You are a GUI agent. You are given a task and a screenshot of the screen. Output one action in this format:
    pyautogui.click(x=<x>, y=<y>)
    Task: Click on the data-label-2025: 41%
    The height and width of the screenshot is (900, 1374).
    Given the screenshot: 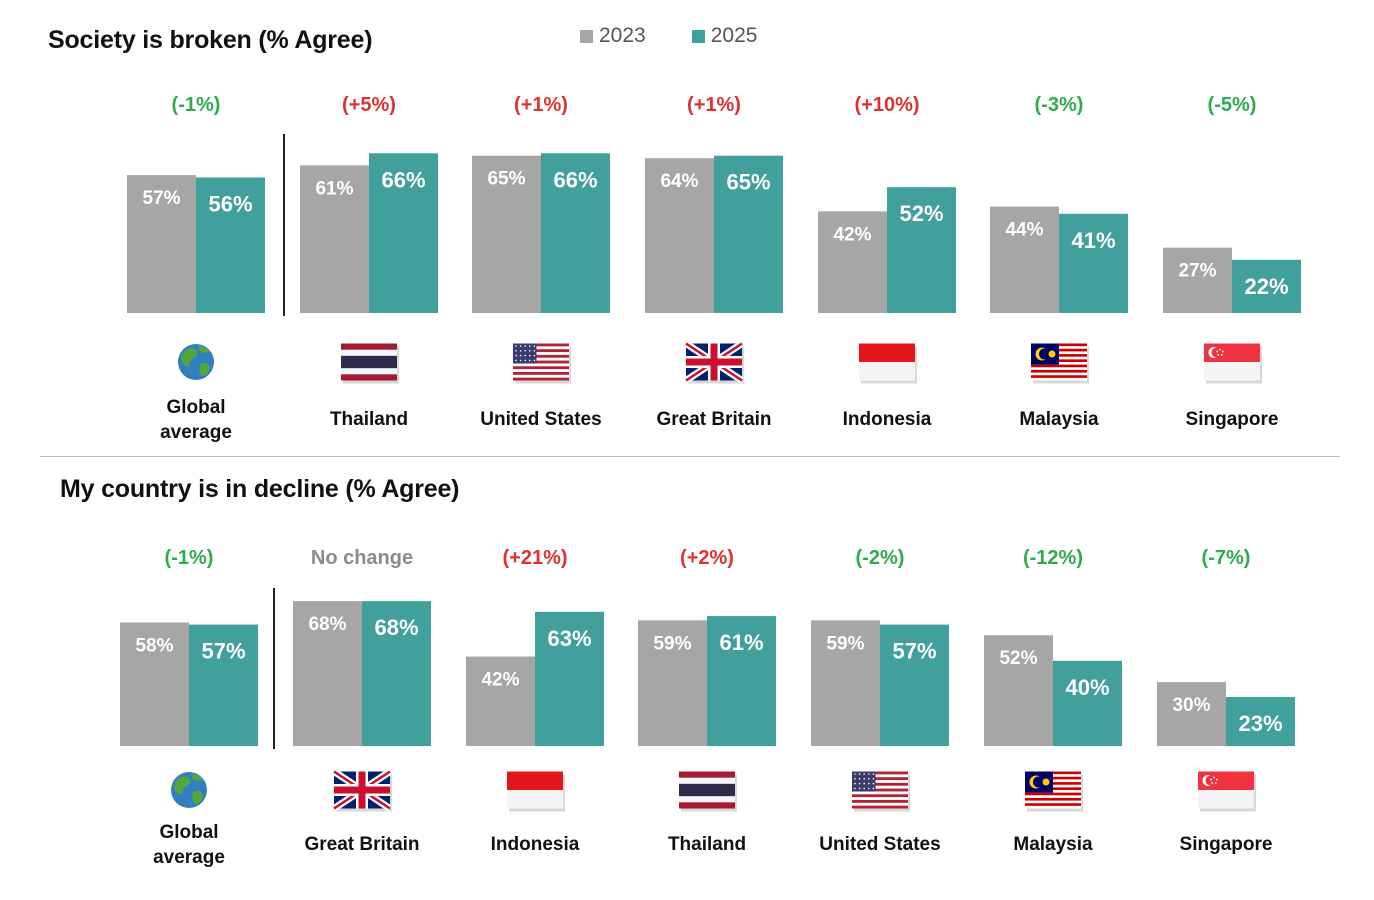 What is the action you would take?
    pyautogui.click(x=1093, y=240)
    